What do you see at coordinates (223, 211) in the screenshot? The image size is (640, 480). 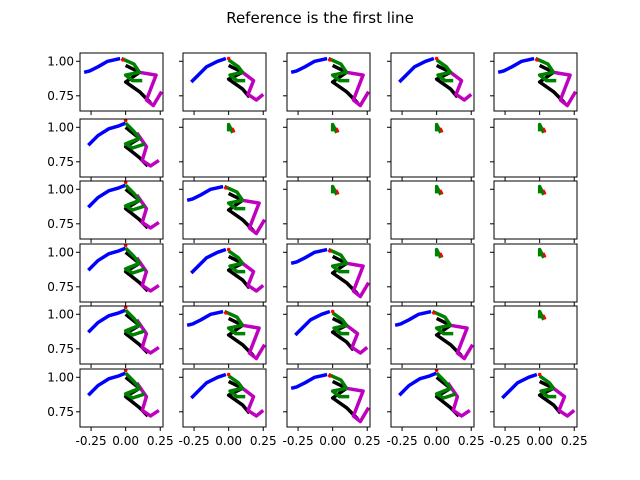 I see `subplot-r3-c2` at bounding box center [223, 211].